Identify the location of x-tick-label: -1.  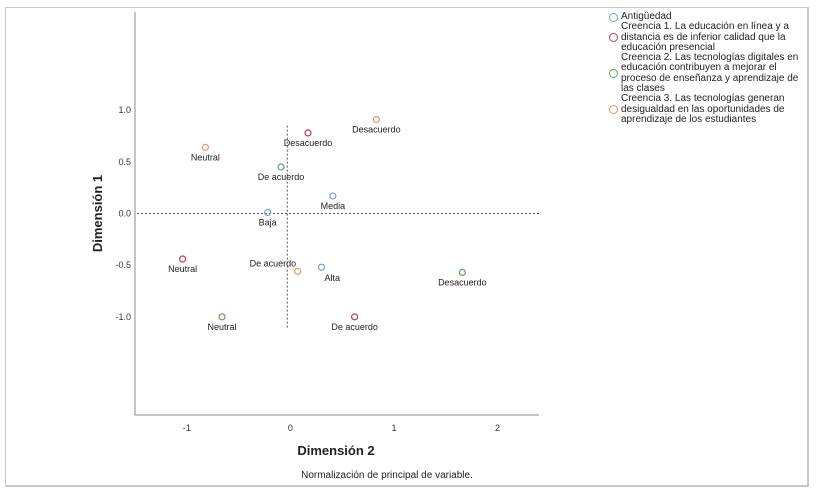
(187, 428).